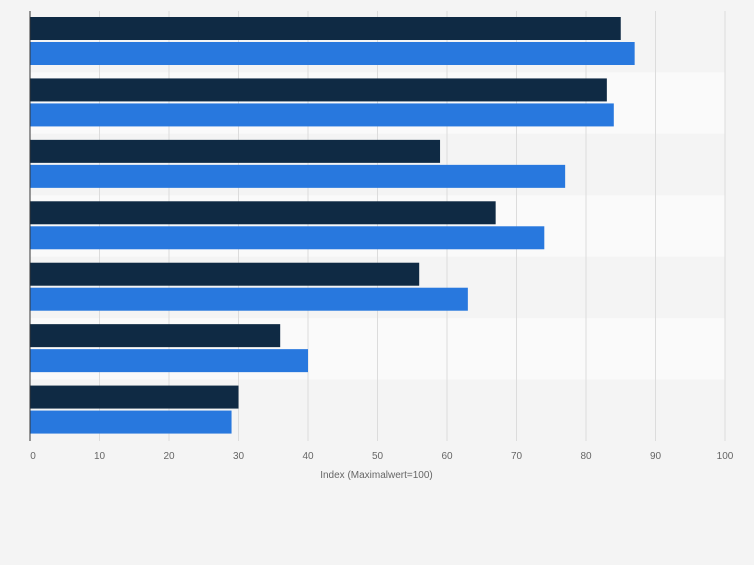 This screenshot has height=565, width=754. I want to click on x-tick-label: 10, so click(100, 456).